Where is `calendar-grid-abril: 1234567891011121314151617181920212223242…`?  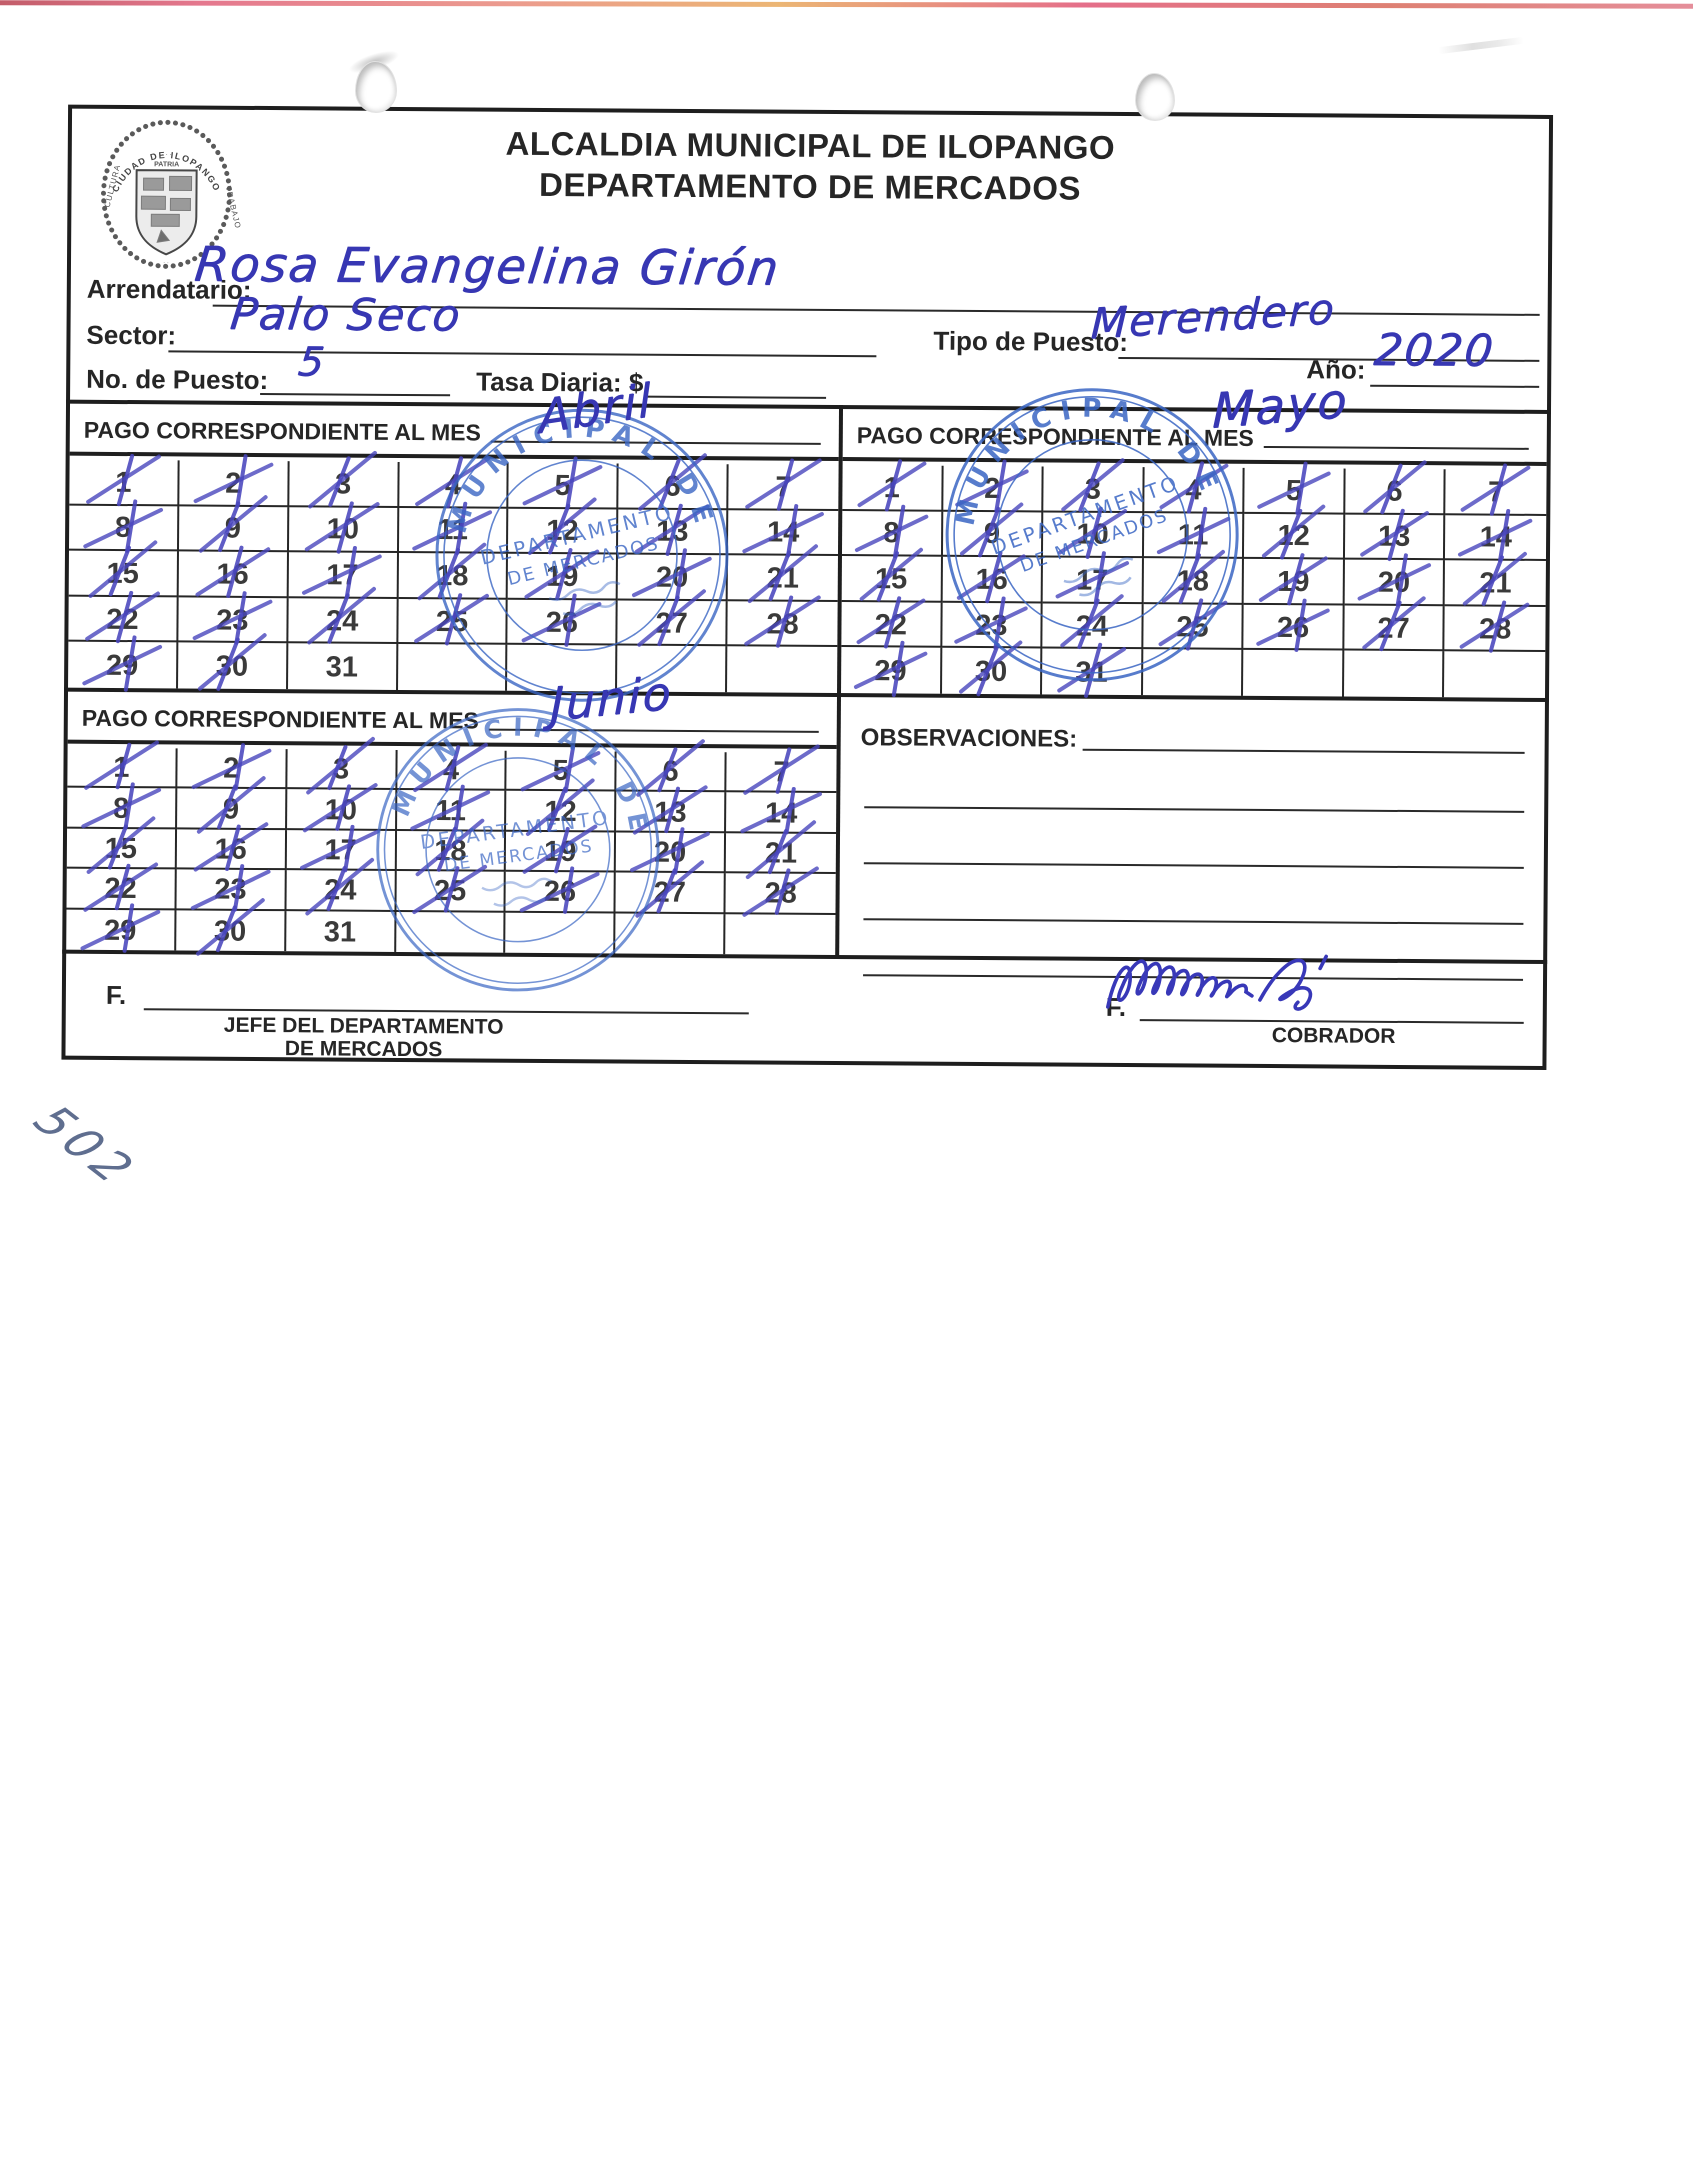 calendar-grid-abril: 1234567891011121314151617181920212223242… is located at coordinates (453, 571).